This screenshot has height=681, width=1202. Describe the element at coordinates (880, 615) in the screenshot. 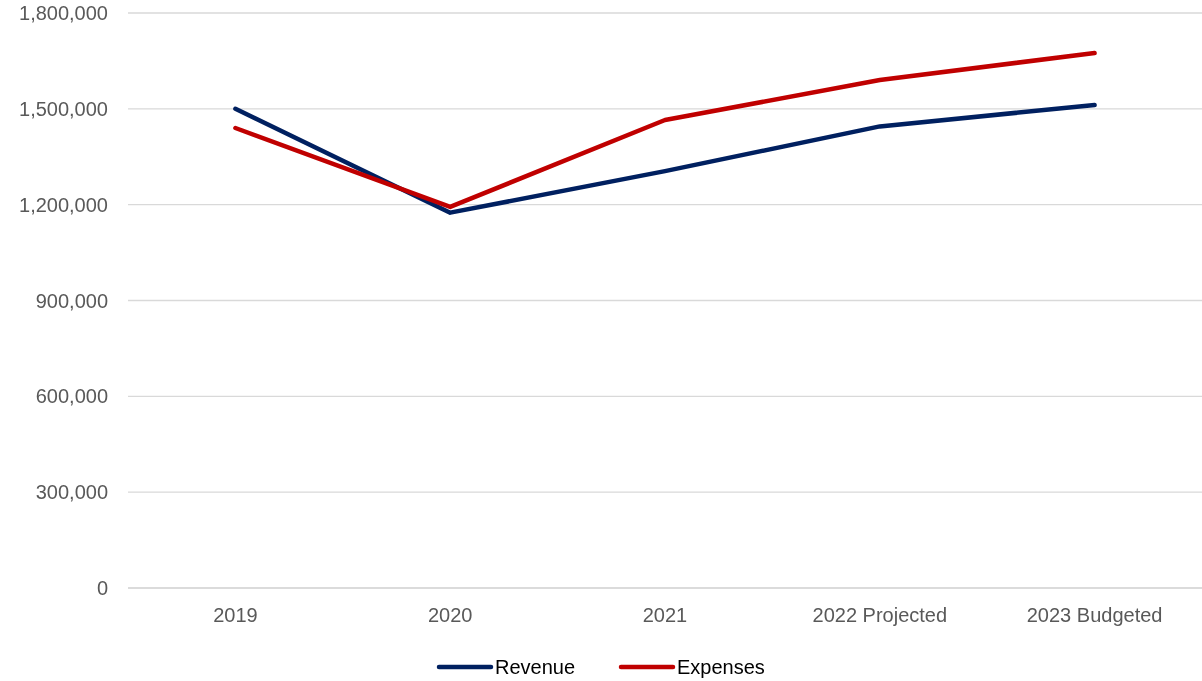

I see `x-tick-label: 2022 Projected` at that location.